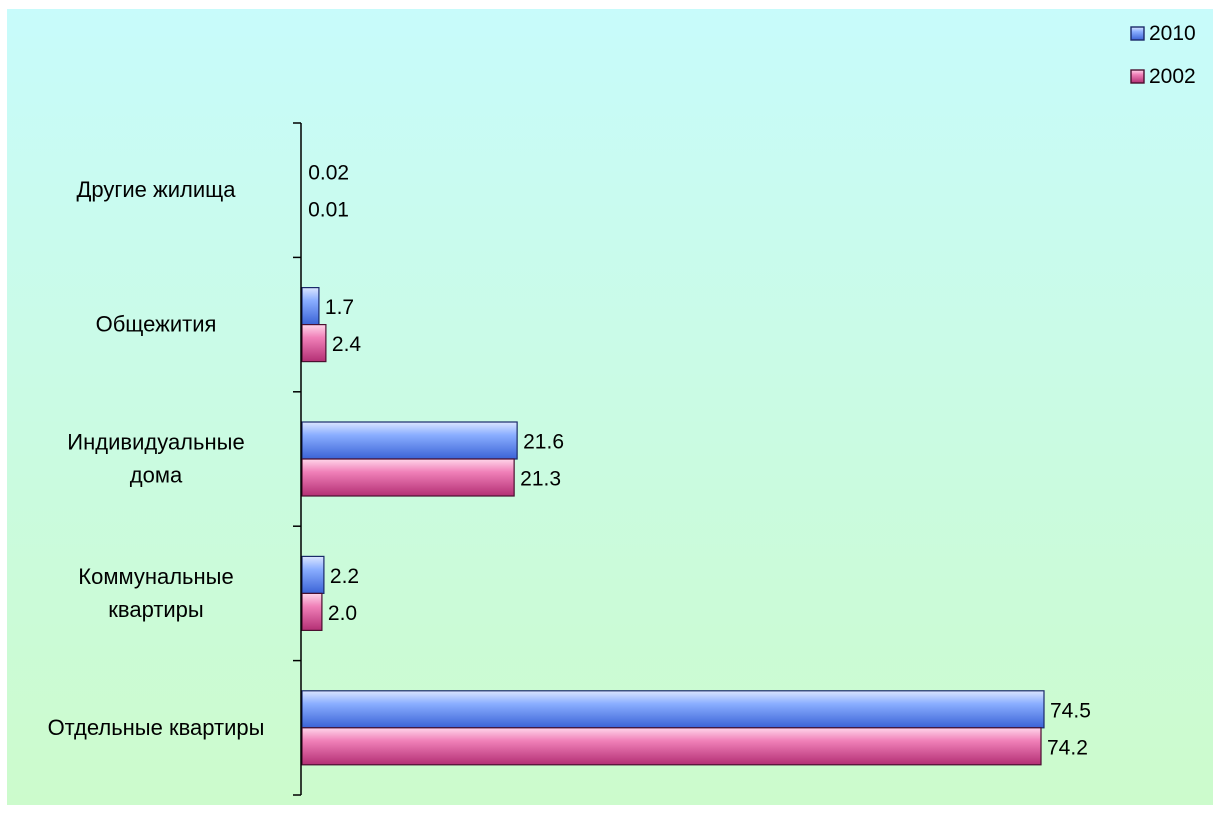 The image size is (1213, 813). Describe the element at coordinates (328, 210) in the screenshot. I see `data-label: 0.01` at that location.